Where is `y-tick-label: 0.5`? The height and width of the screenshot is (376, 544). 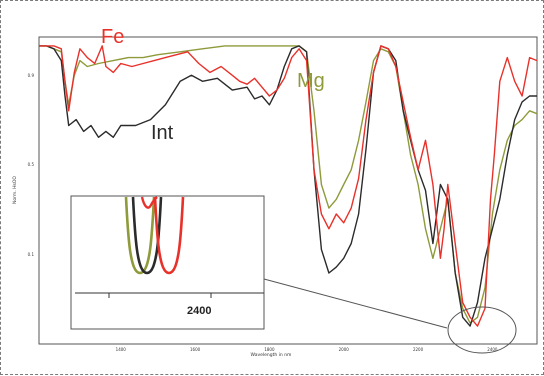
y-tick-label: 0.5 is located at coordinates (31, 164).